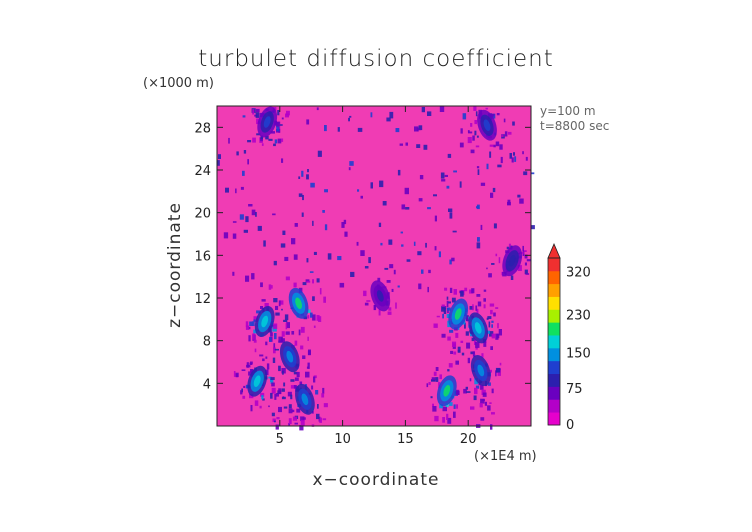  I want to click on y-tick-label: 8, so click(207, 342).